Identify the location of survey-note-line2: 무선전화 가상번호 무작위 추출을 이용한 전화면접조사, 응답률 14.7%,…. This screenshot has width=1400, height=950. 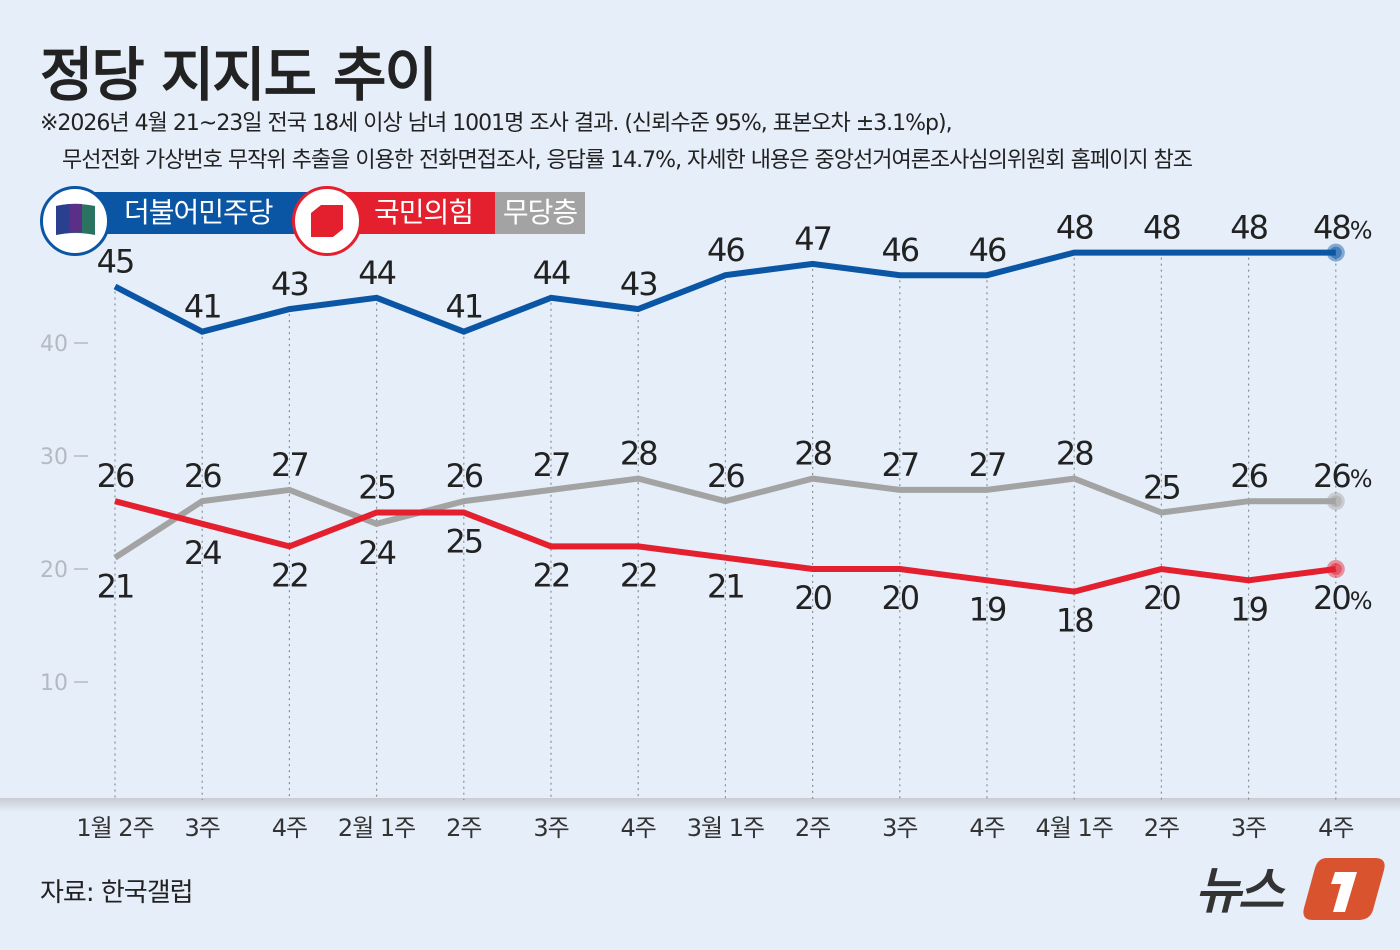
(627, 160).